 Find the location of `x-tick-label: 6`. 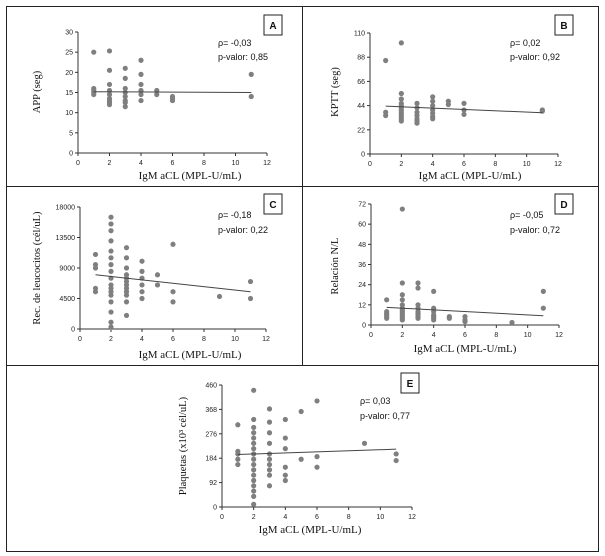

x-tick-label: 6 is located at coordinates (465, 335).